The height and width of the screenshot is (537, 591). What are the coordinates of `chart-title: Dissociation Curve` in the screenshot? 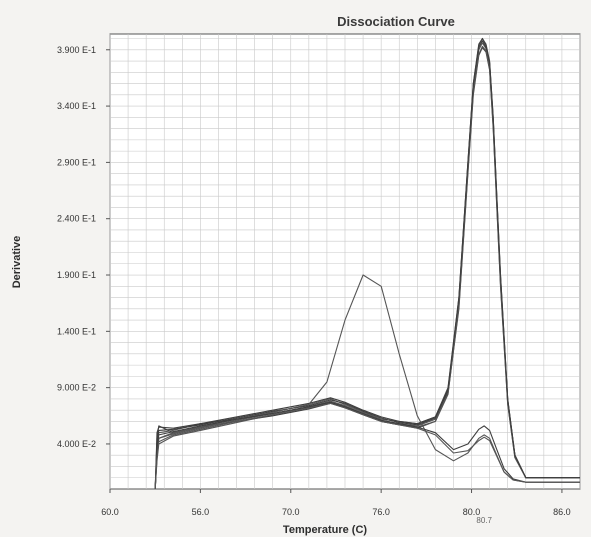 It's located at (396, 21).